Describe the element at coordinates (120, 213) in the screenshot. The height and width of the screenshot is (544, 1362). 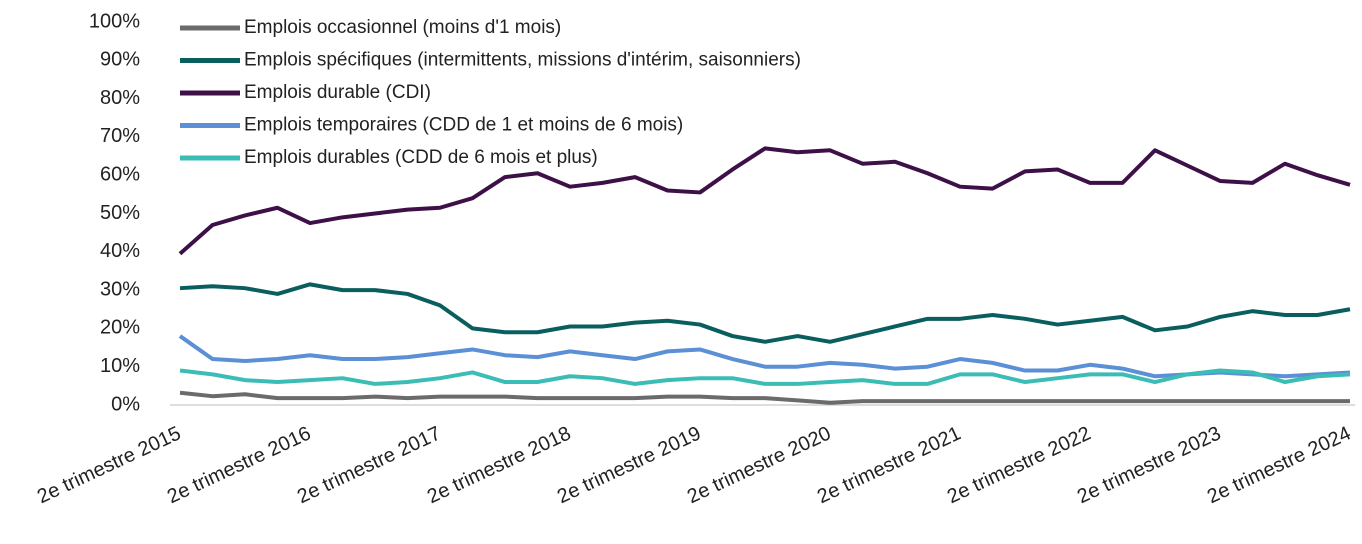
I see `y-tick-label: 50%` at that location.